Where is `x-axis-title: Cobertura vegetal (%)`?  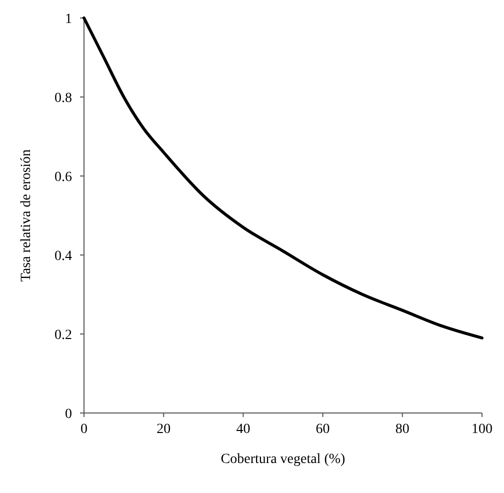
x-axis-title: Cobertura vegetal (%) is located at coordinates (283, 459).